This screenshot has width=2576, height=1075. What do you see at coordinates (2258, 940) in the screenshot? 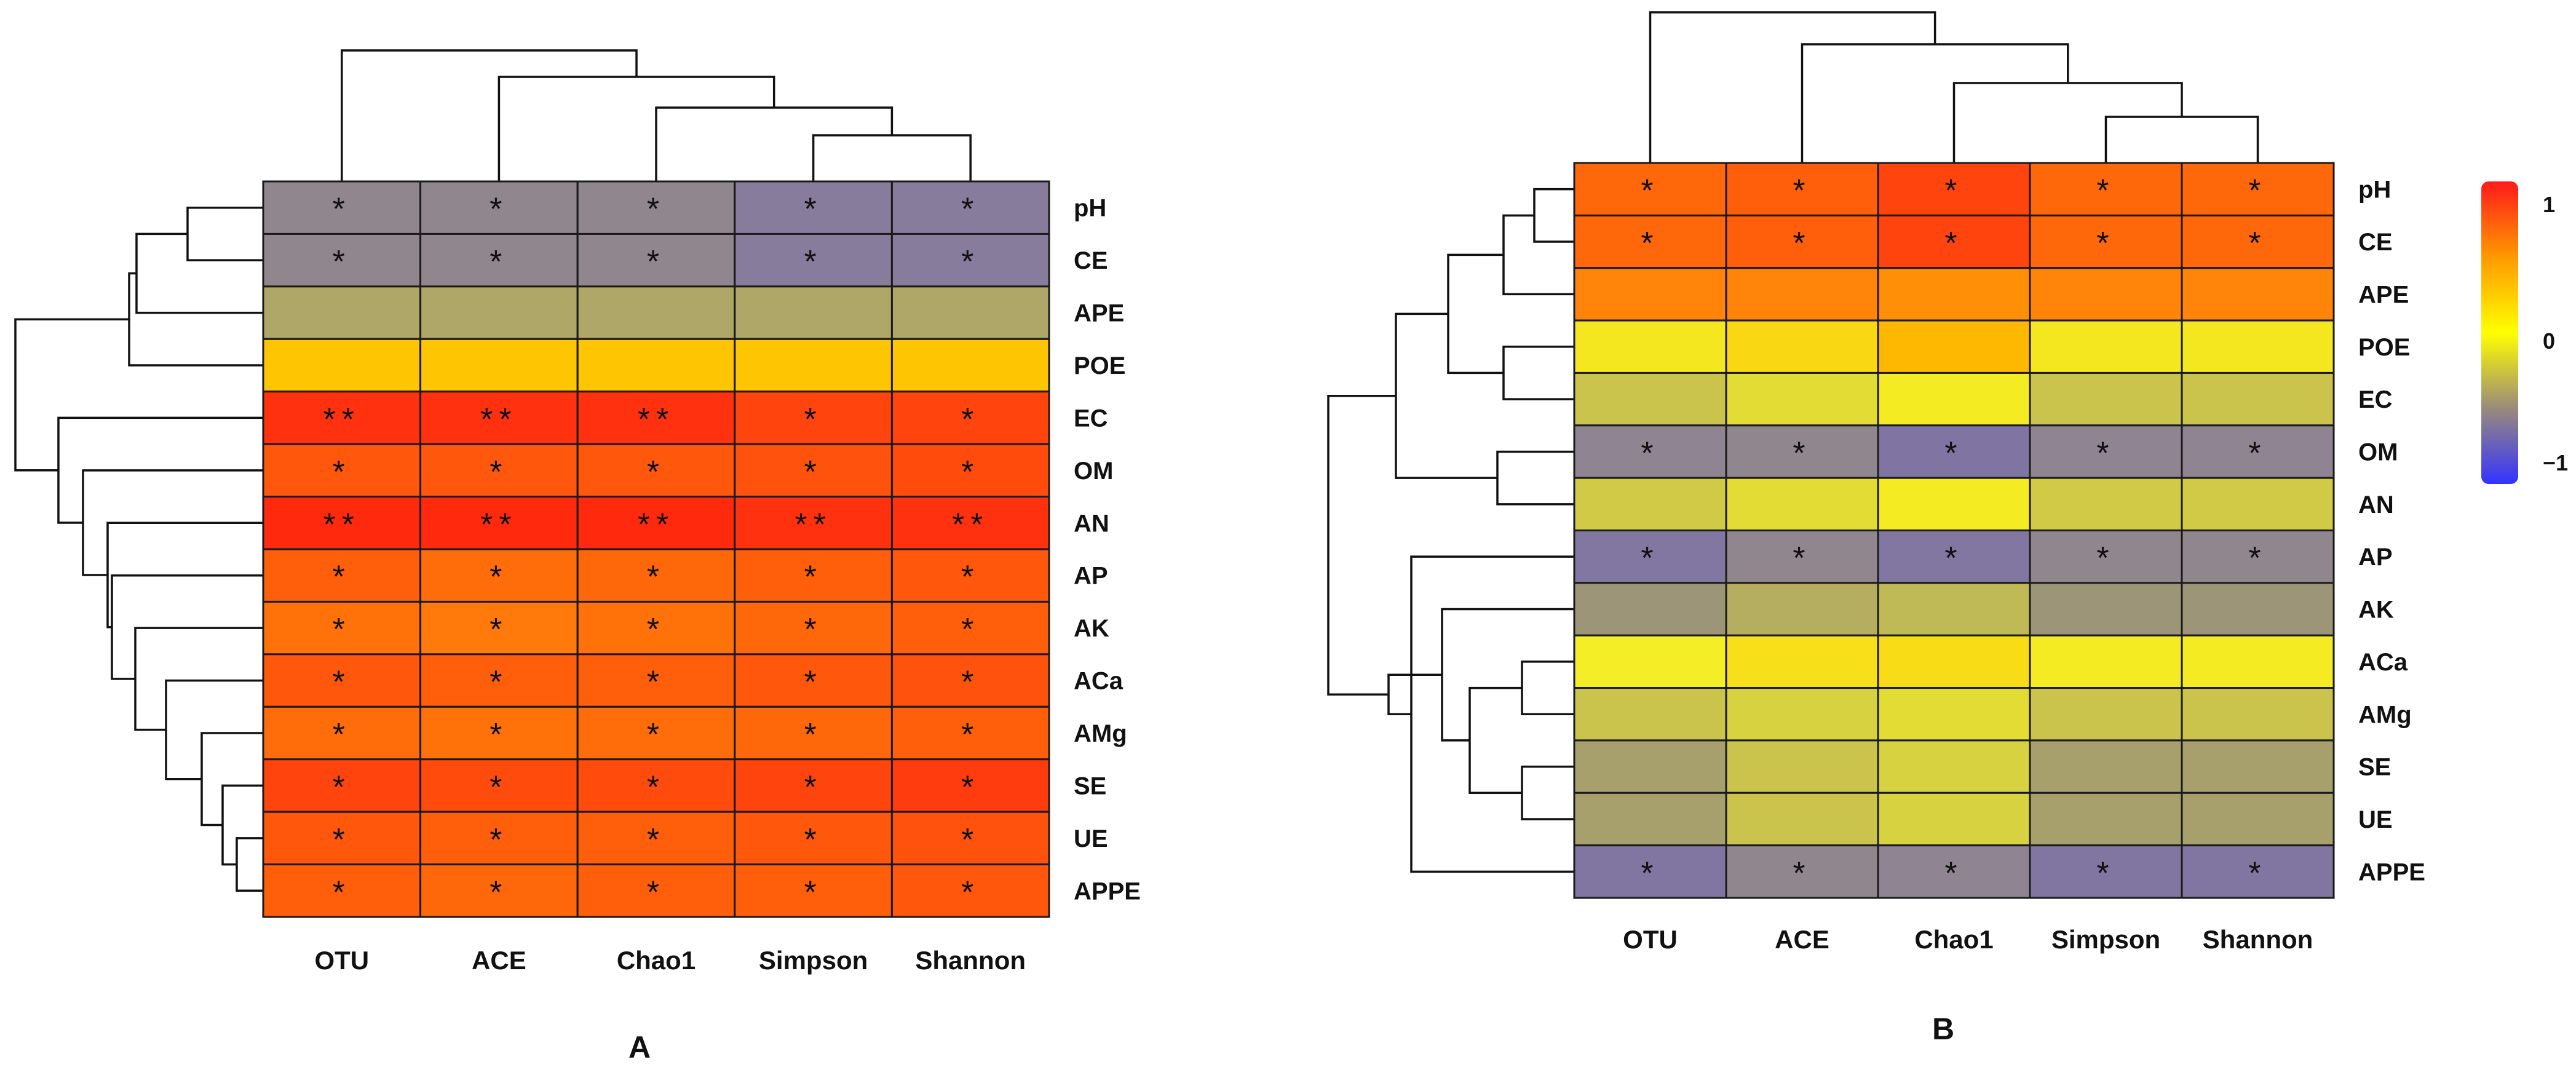
I see `column-label-Shannon: Shannon` at bounding box center [2258, 940].